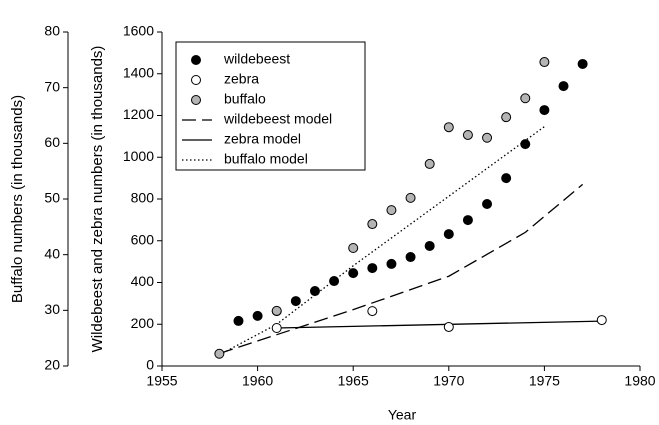 Image resolution: width=659 pixels, height=425 pixels. I want to click on legend-label: buffalo model, so click(266, 159).